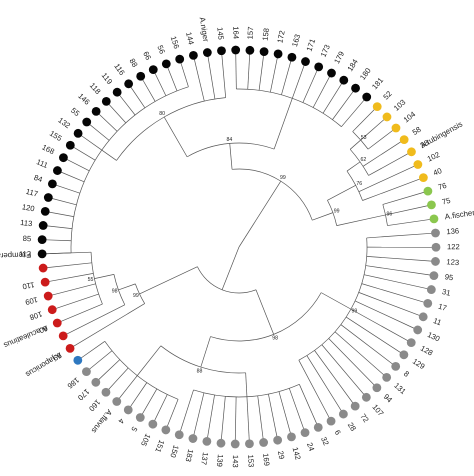 Image resolution: width=474 pixels, height=476 pixels. Describe the element at coordinates (74, 382) in the screenshot. I see `leaf-label: 186` at that location.